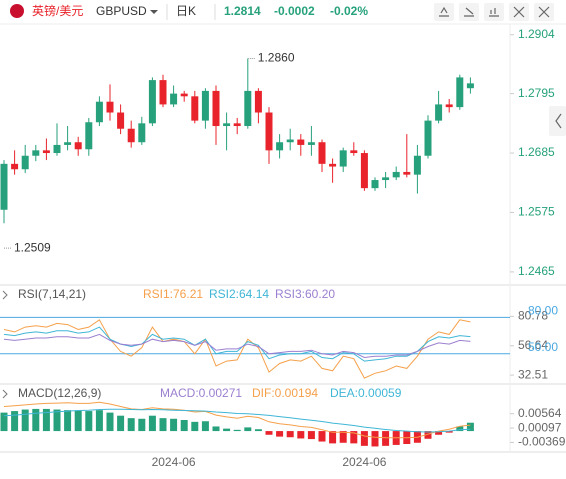 The height and width of the screenshot is (479, 566). Describe the element at coordinates (540, 427) in the screenshot. I see `y-tick-label: 0.00097` at that location.